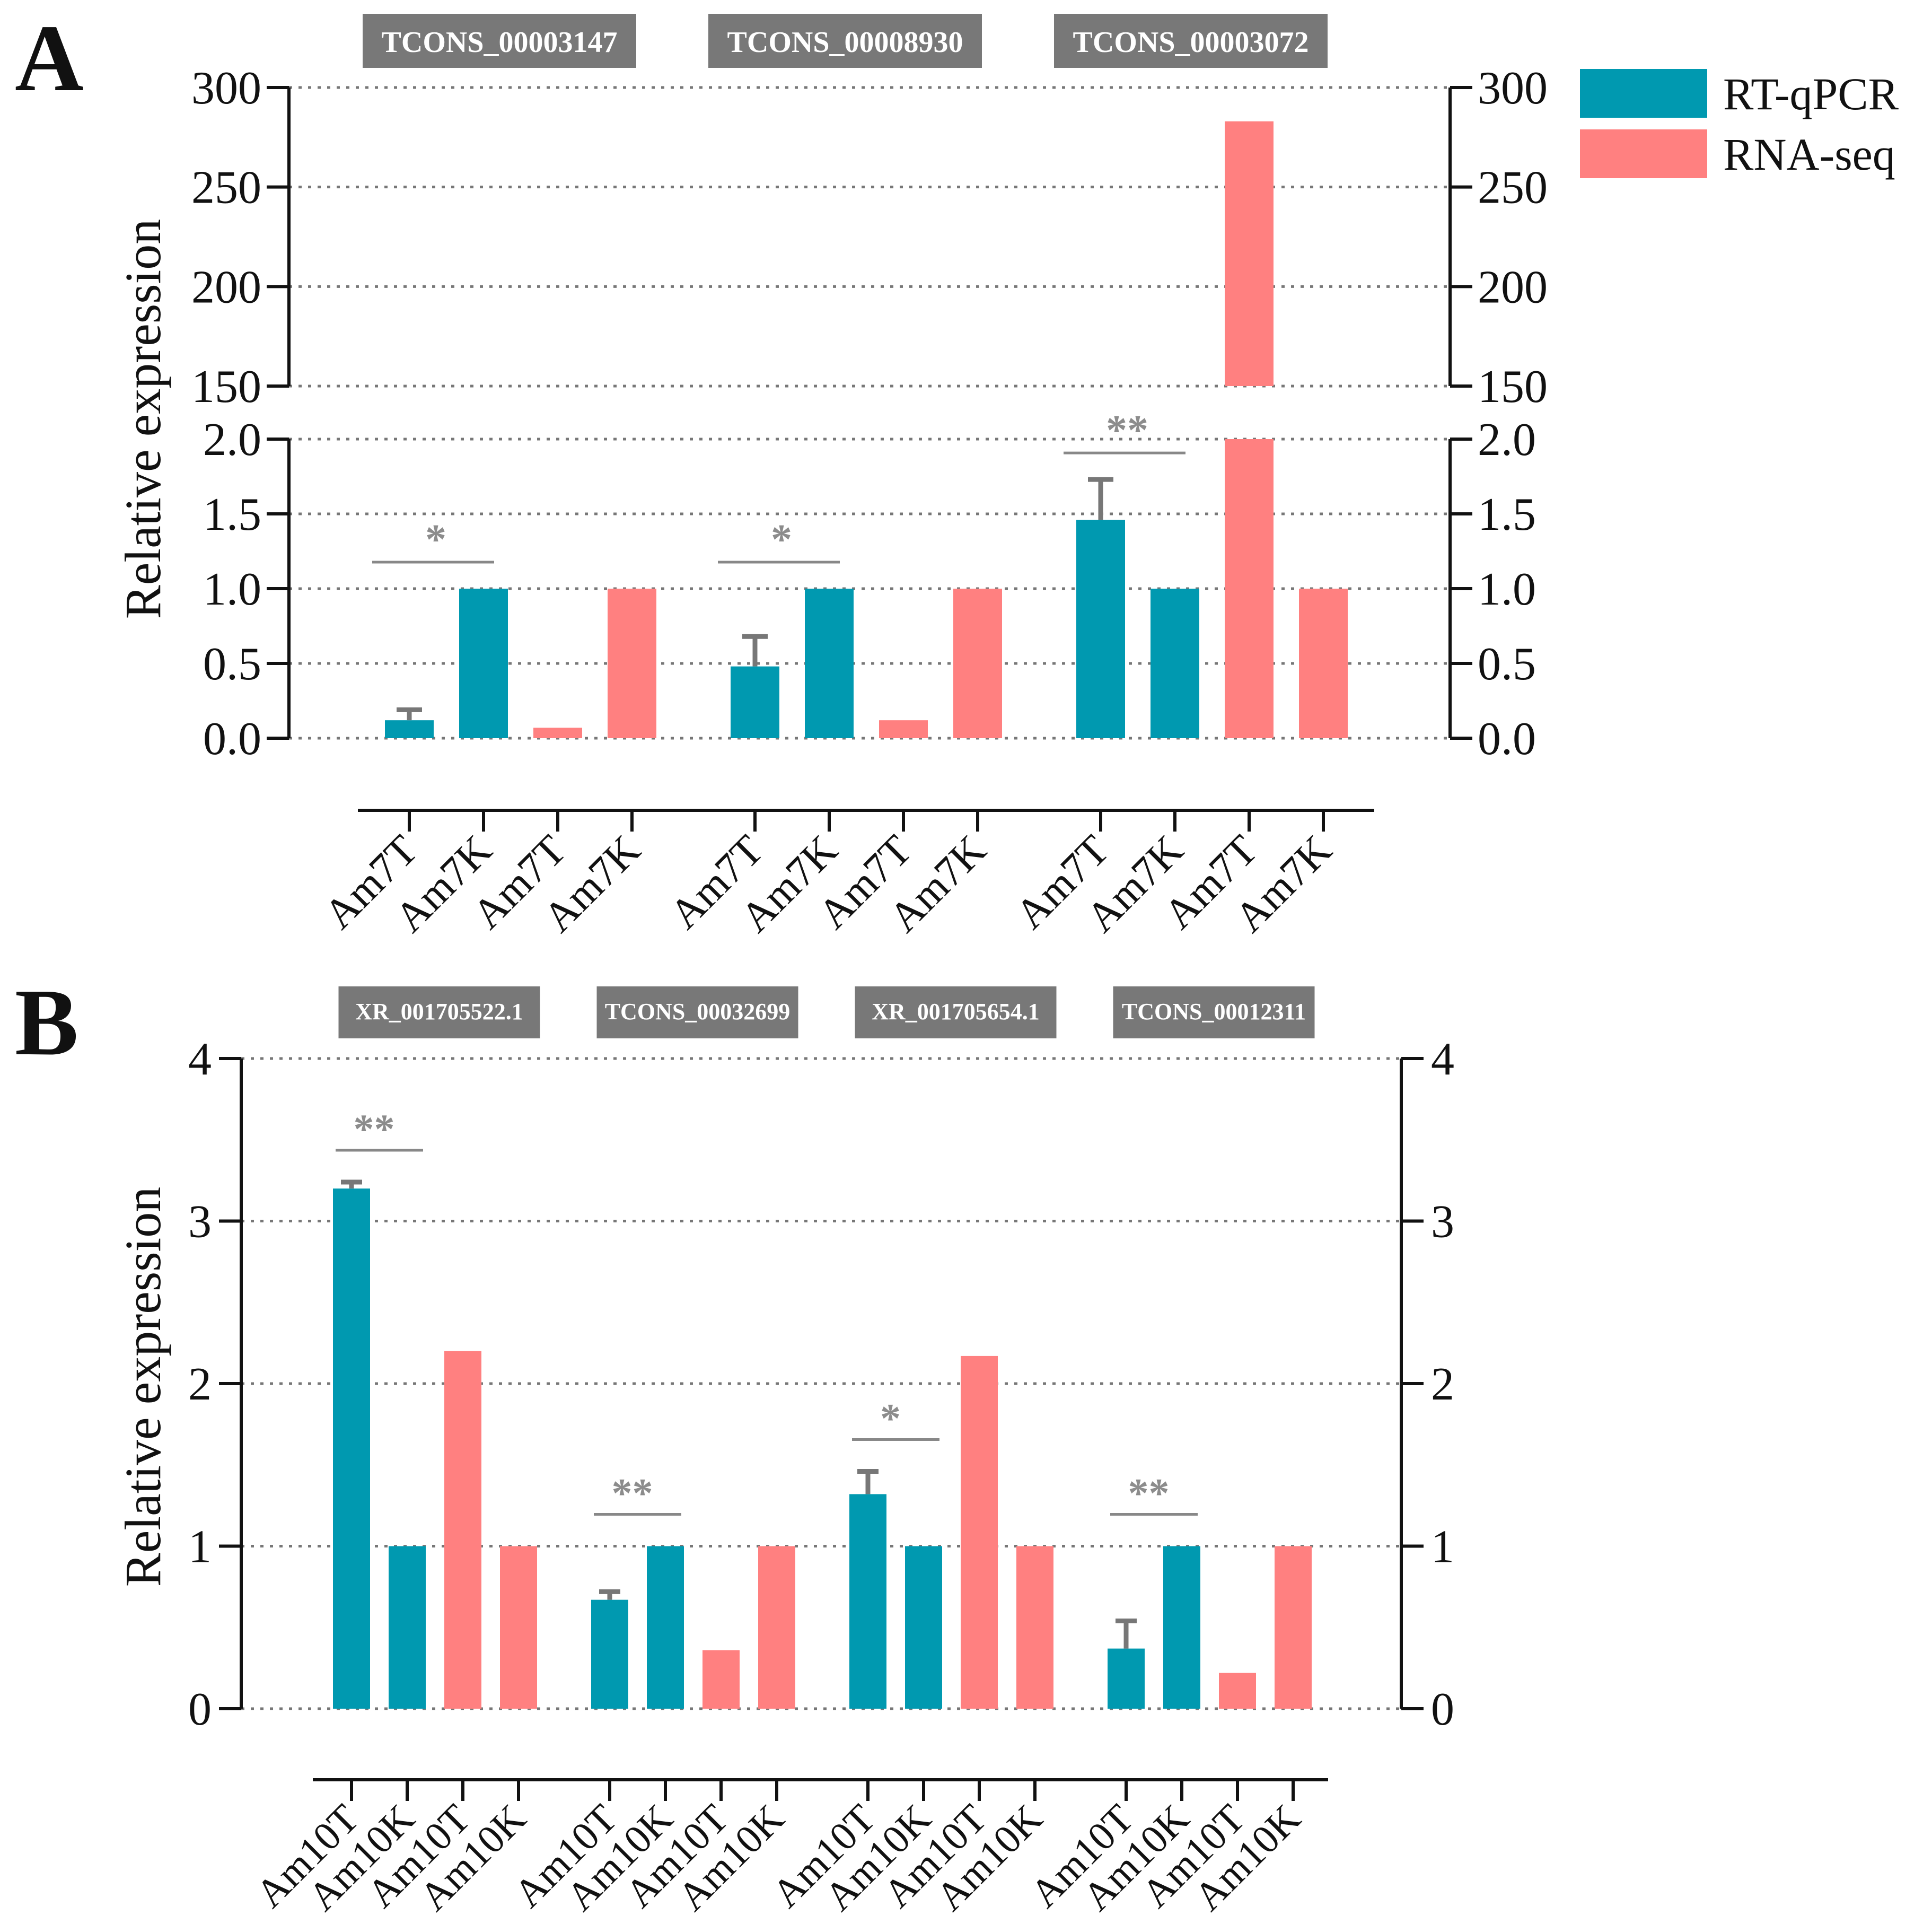 The image size is (1932, 1924). I want to click on gene-label: TCONS_00003072, so click(1191, 42).